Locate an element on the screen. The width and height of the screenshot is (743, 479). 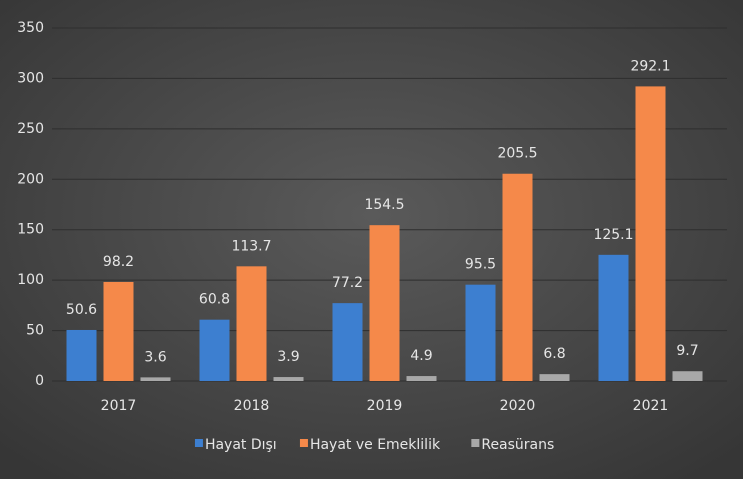
x-tick-label: 2018 is located at coordinates (252, 406).